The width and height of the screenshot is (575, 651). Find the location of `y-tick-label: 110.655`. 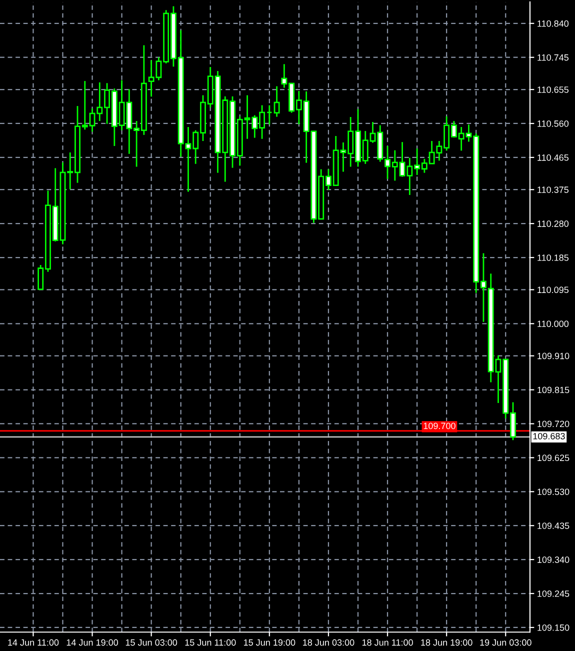

y-tick-label: 110.655 is located at coordinates (553, 89).